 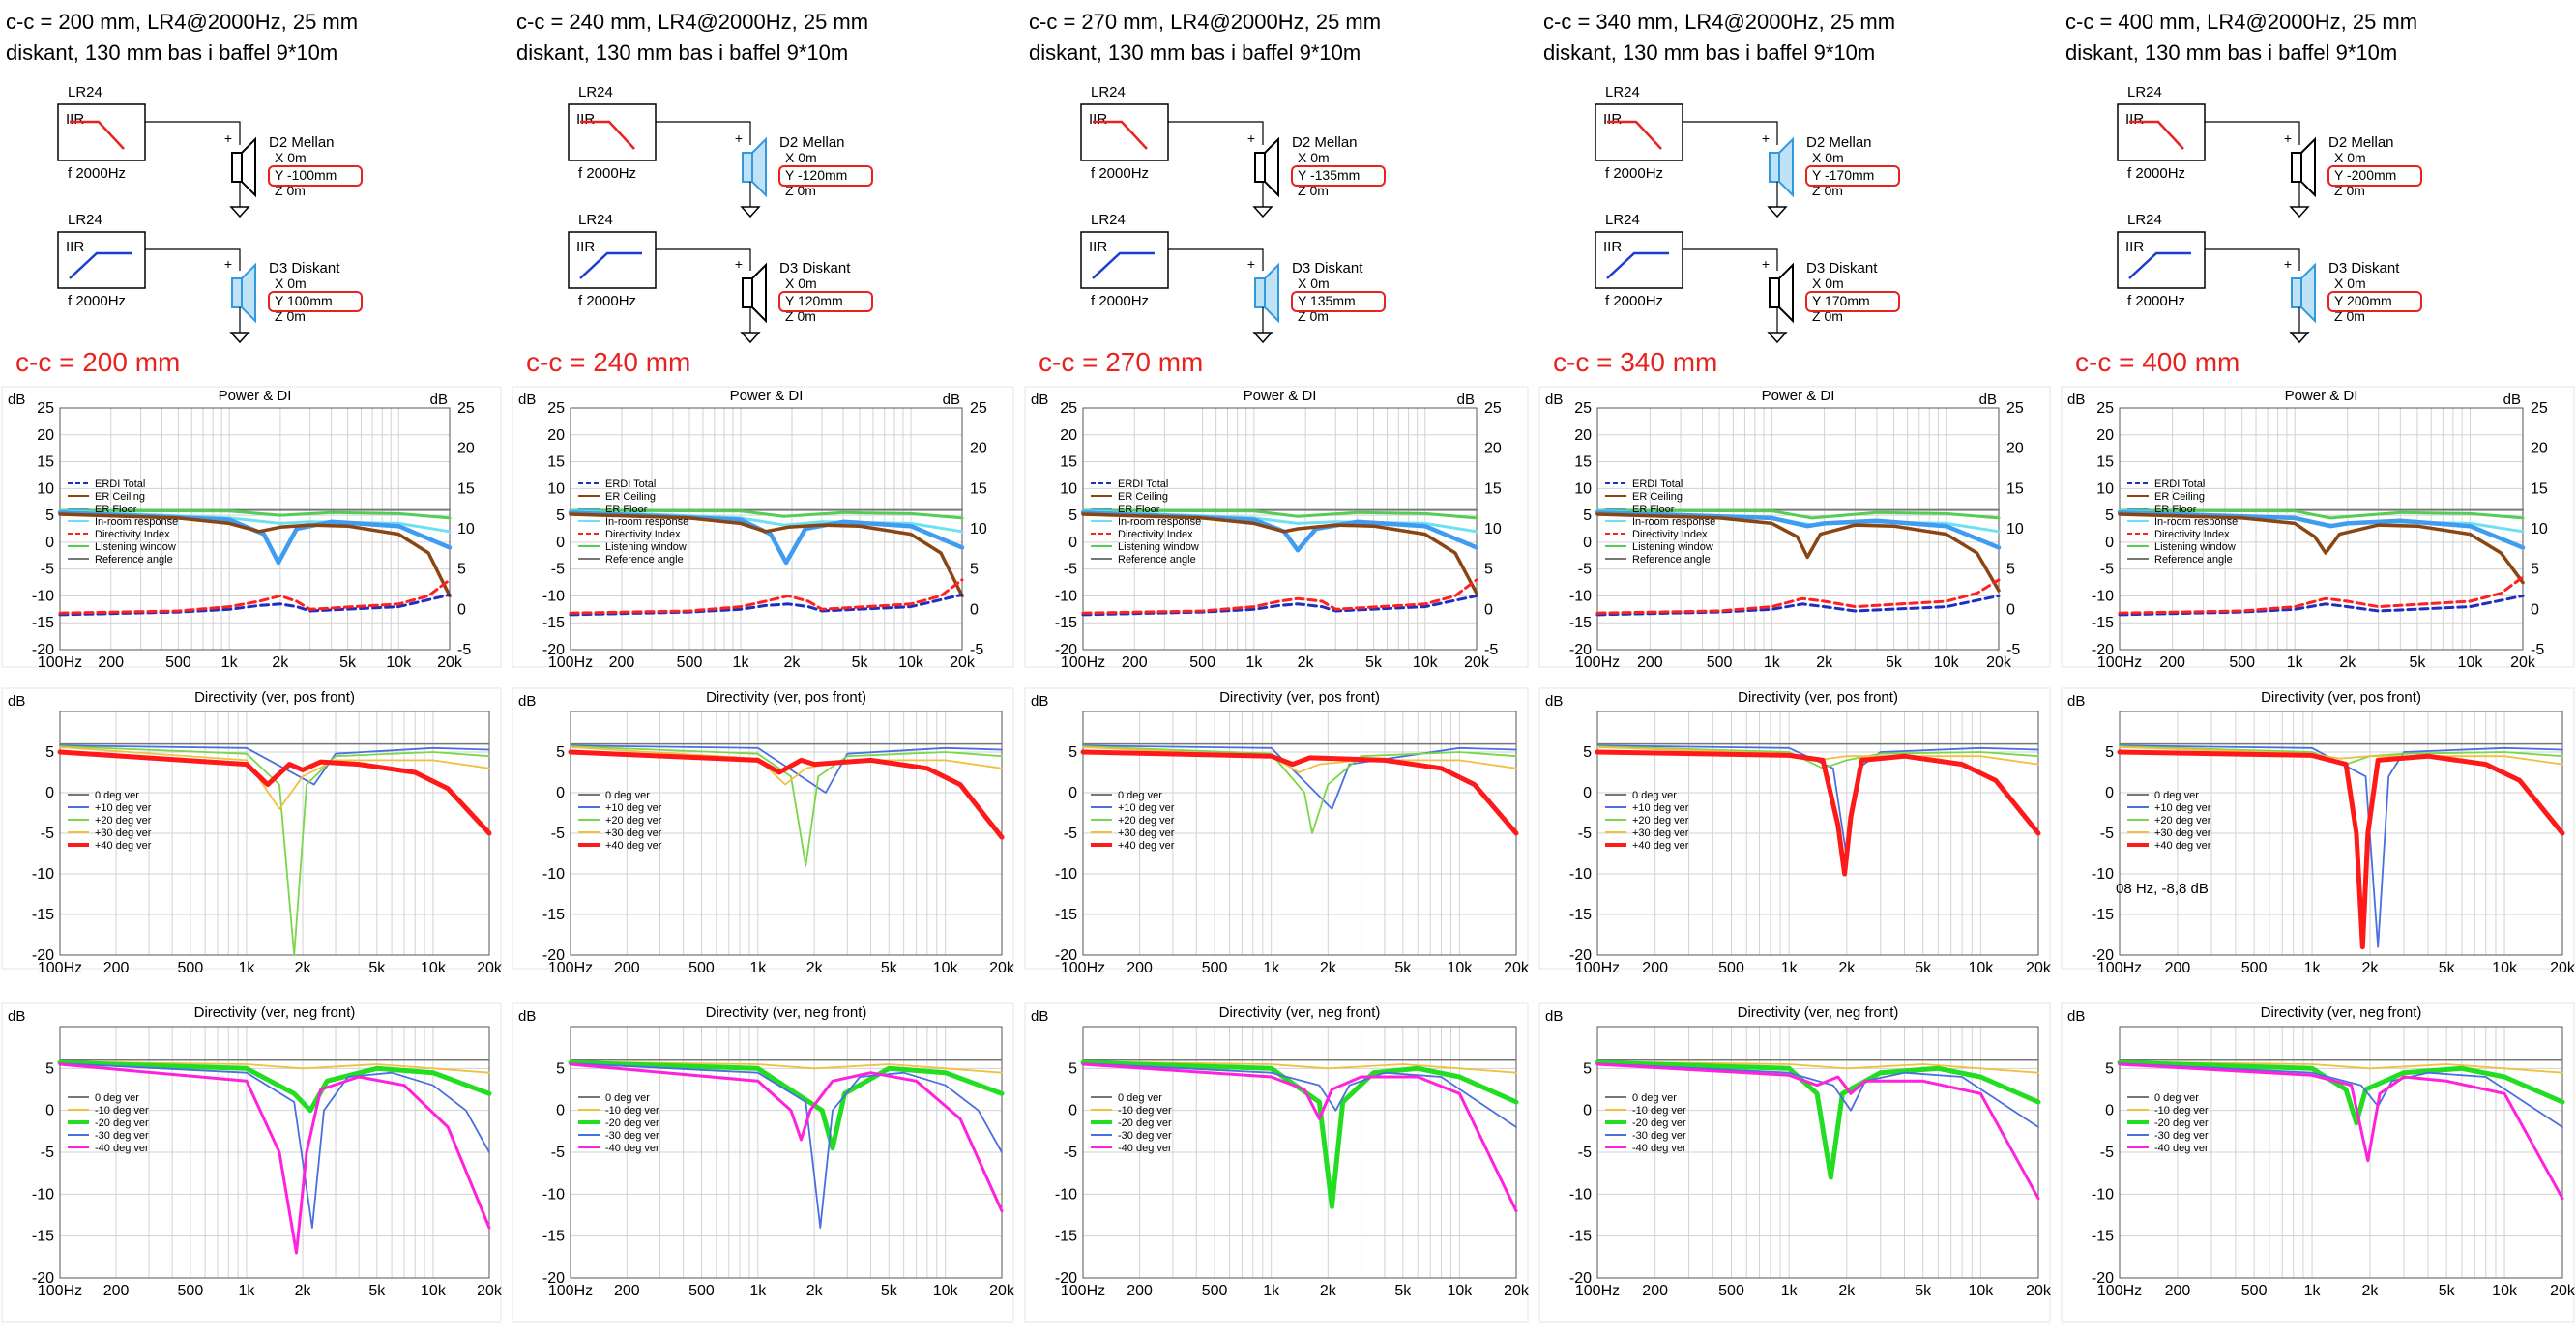 What do you see at coordinates (2539, 449) in the screenshot?
I see `y2-tick-label: 20` at bounding box center [2539, 449].